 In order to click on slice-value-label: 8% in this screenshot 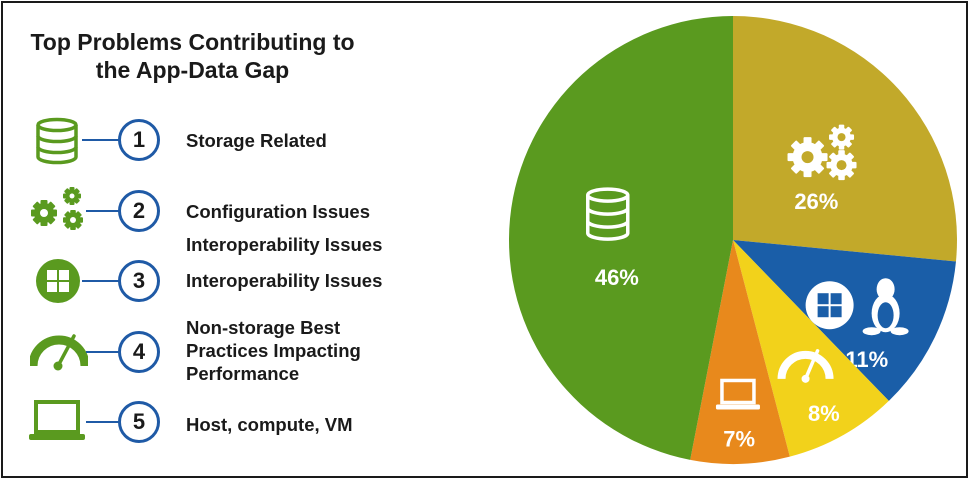, I will do `click(824, 413)`.